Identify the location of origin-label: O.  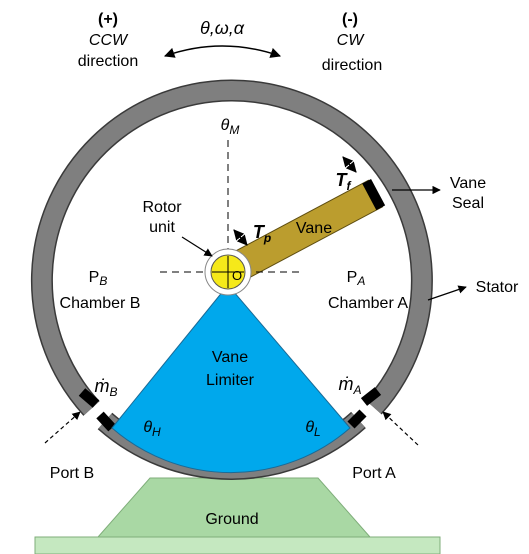
(237, 275).